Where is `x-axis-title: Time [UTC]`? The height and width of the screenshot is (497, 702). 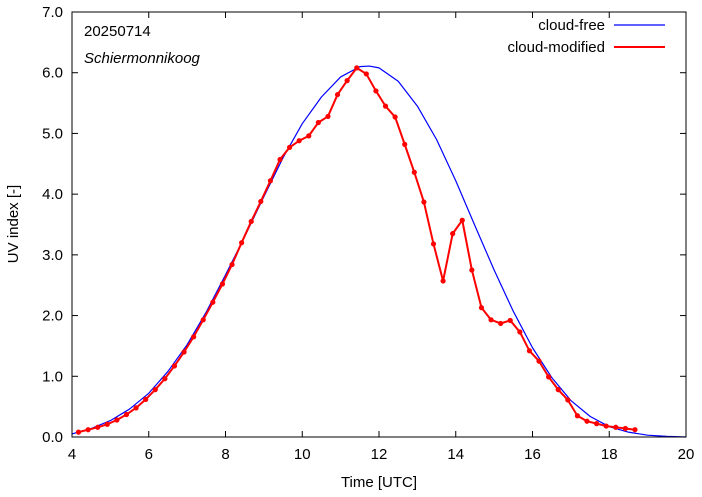
x-axis-title: Time [UTC] is located at coordinates (379, 482).